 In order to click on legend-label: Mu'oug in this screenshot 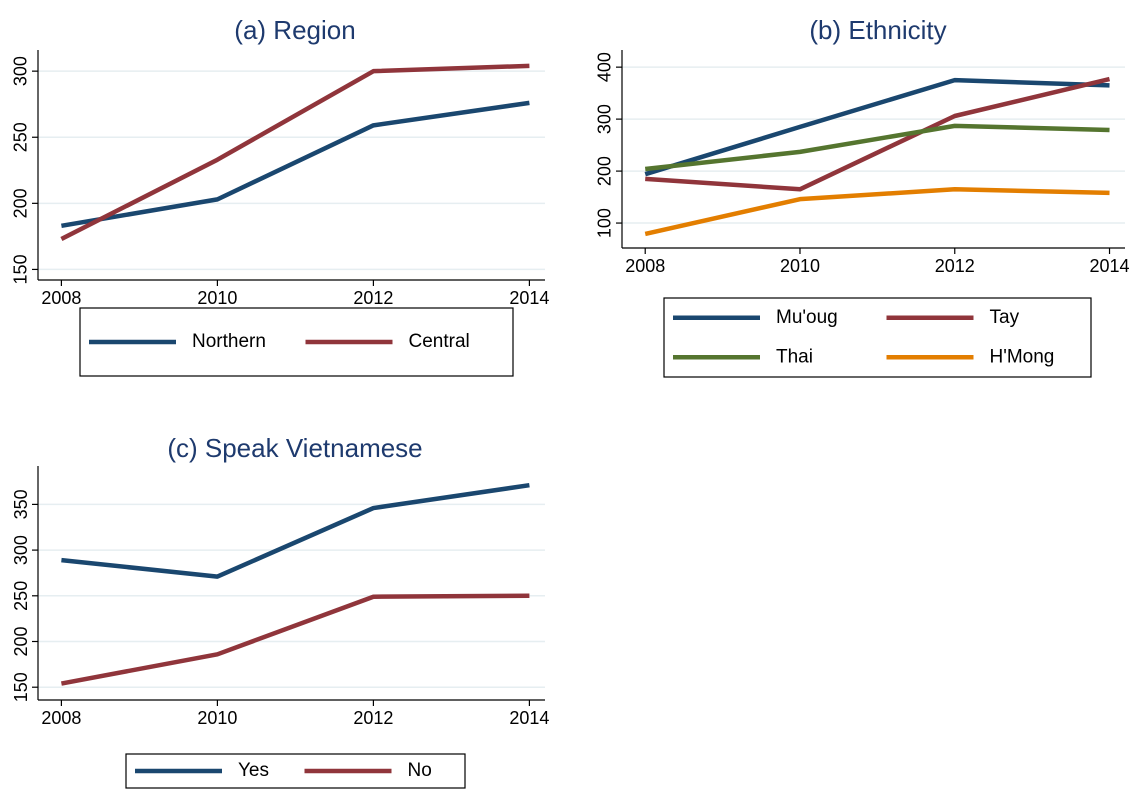, I will do `click(807, 317)`.